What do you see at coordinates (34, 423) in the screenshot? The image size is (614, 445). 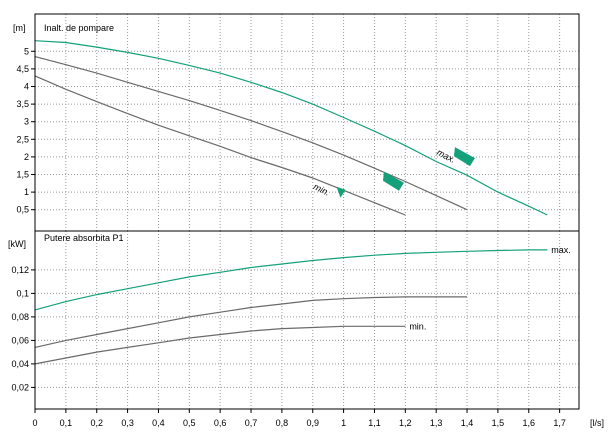 I see `x-tick-label: 0` at bounding box center [34, 423].